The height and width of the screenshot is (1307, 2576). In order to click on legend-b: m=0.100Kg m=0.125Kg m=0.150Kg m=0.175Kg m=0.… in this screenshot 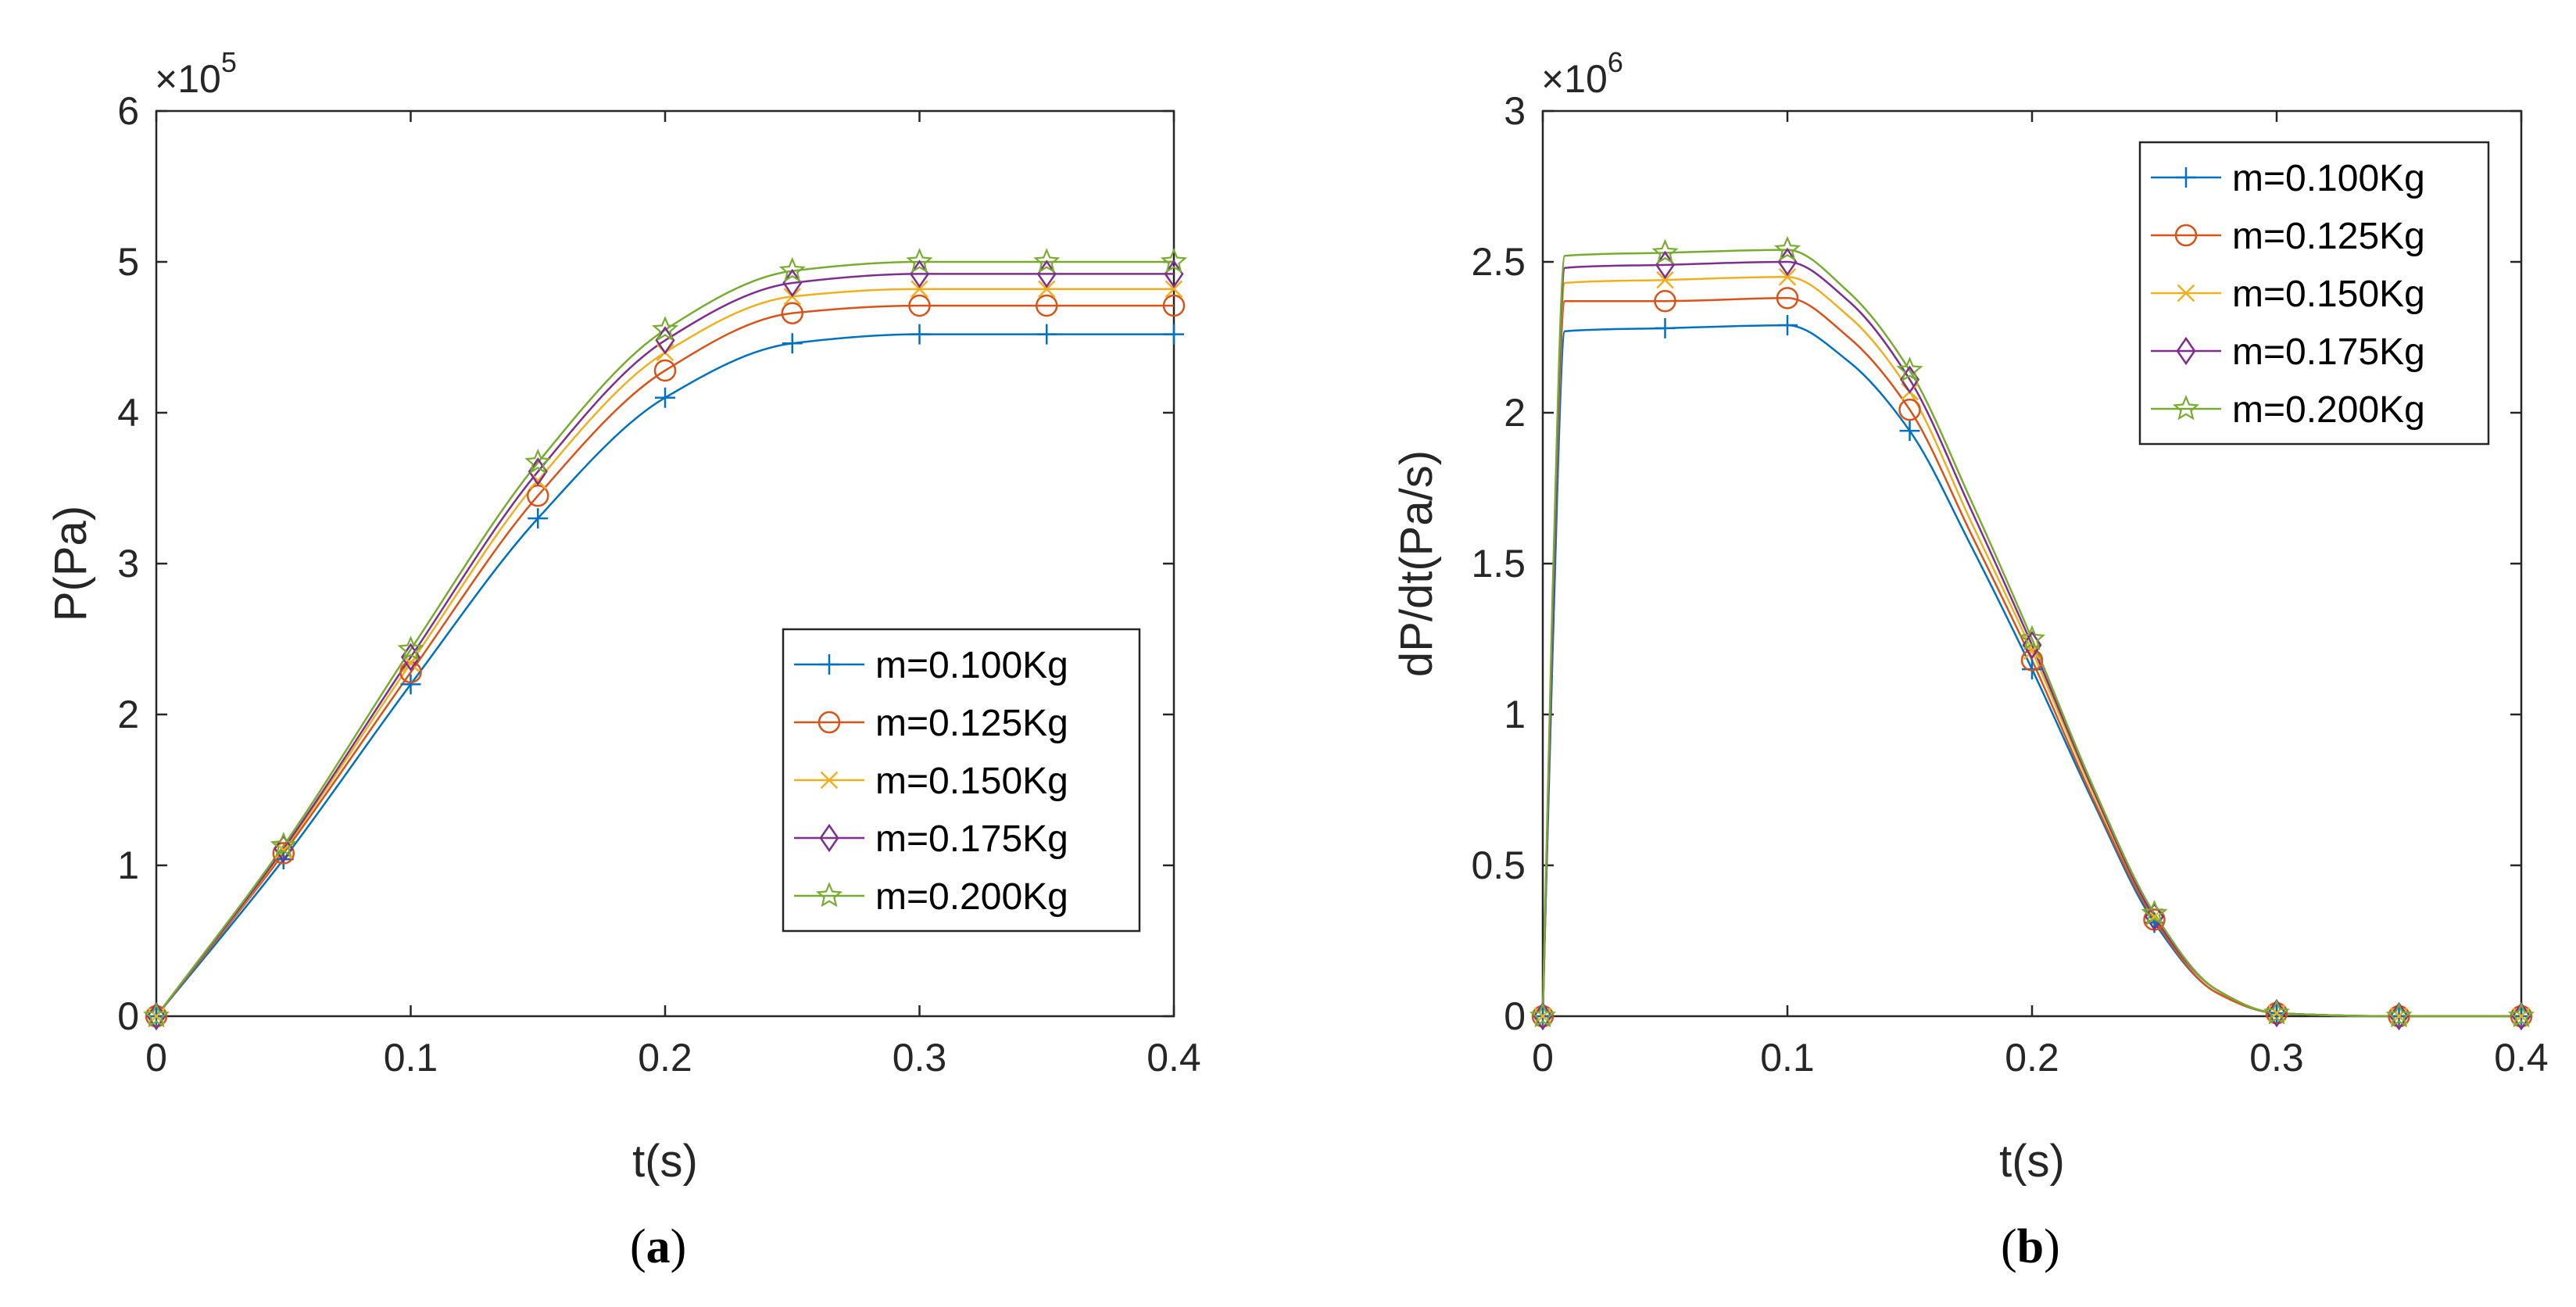, I will do `click(2314, 293)`.